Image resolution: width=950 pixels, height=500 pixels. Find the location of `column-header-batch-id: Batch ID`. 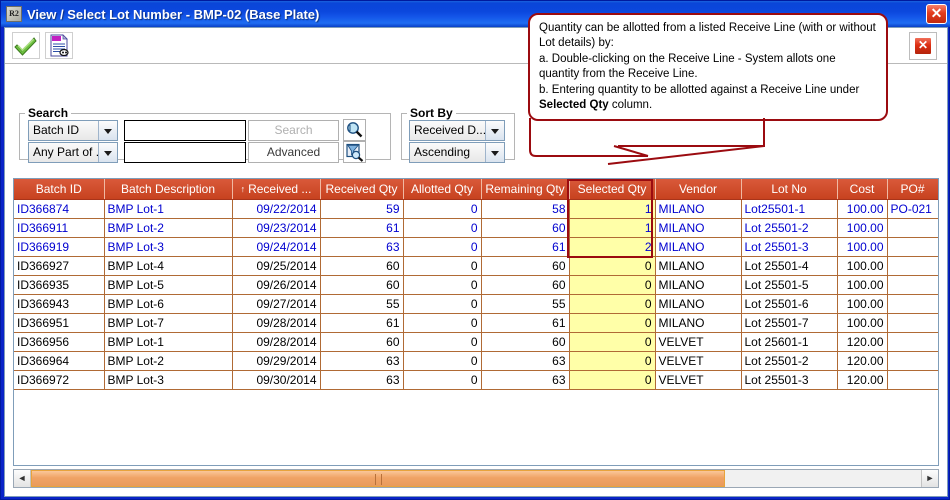

column-header-batch-id: Batch ID is located at coordinates (59, 189).